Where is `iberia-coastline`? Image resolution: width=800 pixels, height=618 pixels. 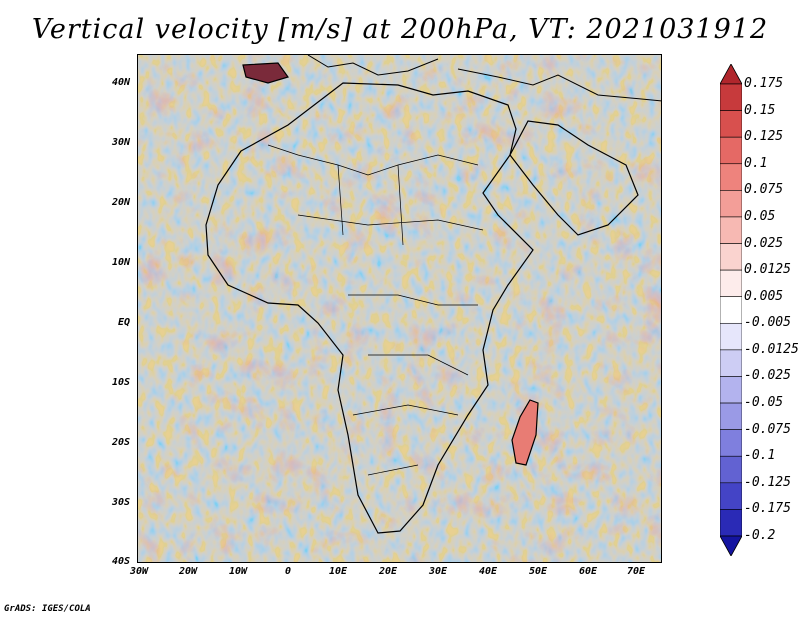 iberia-coastline is located at coordinates (265, 73).